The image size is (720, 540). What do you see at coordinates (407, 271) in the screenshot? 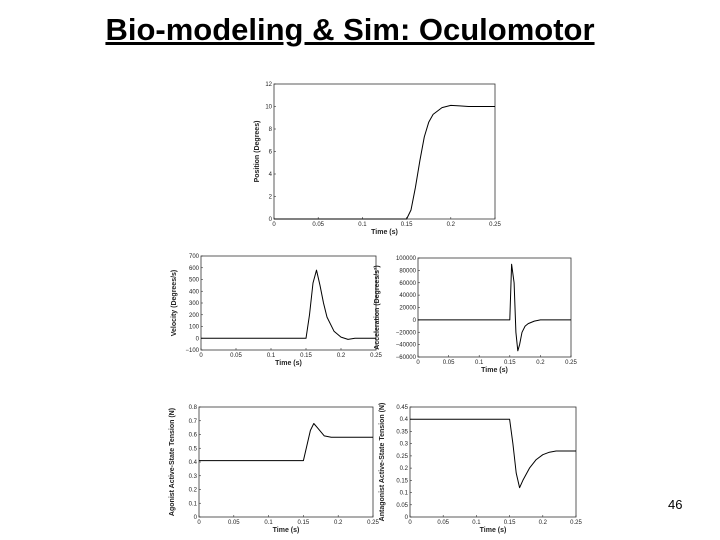
I see `y-tick-label: 80000` at bounding box center [407, 271].